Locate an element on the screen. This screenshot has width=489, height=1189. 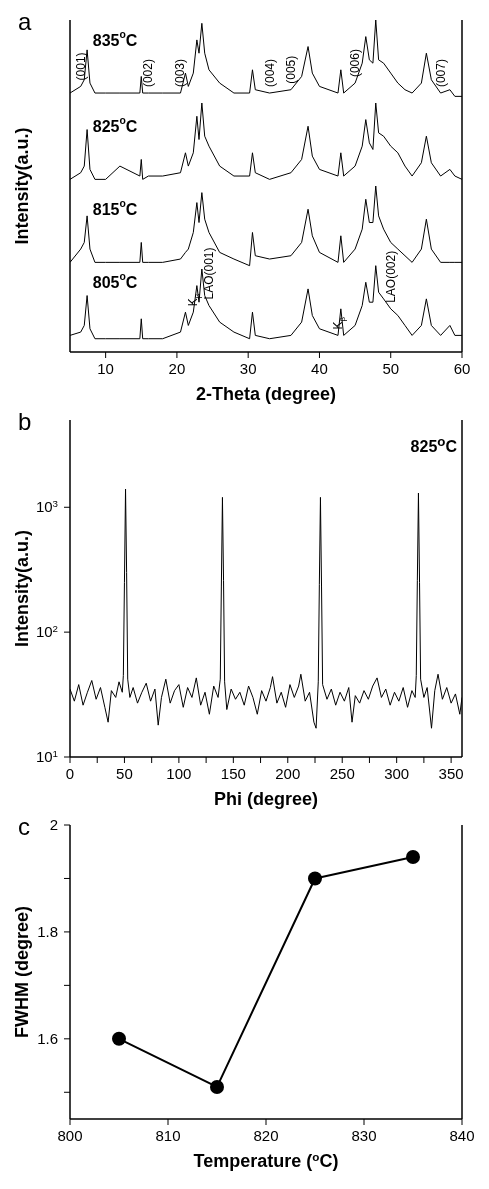
x-tick-label: 840 is located at coordinates (462, 1135).